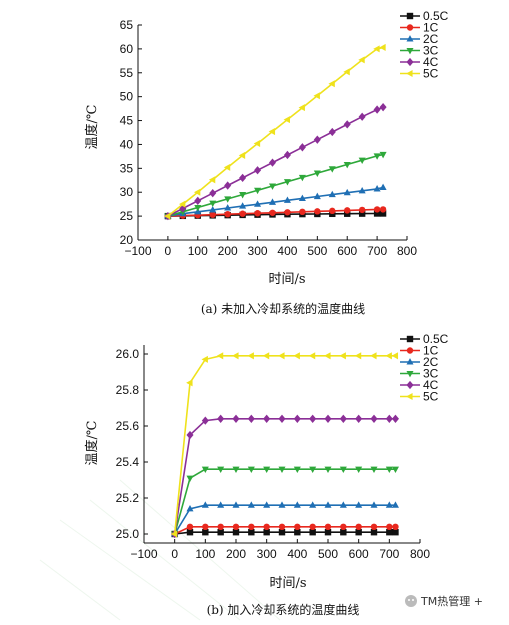 The width and height of the screenshot is (509, 625). I want to click on chart-a-ytick-label: 35, so click(127, 168).